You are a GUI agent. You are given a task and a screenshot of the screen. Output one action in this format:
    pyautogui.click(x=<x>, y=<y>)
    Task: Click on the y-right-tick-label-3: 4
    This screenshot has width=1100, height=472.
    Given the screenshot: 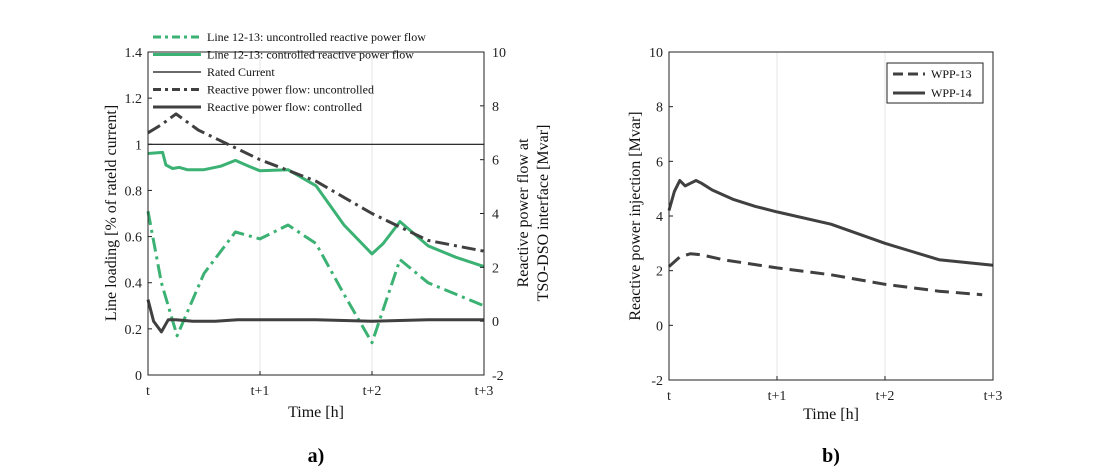 What is the action you would take?
    pyautogui.click(x=495, y=215)
    